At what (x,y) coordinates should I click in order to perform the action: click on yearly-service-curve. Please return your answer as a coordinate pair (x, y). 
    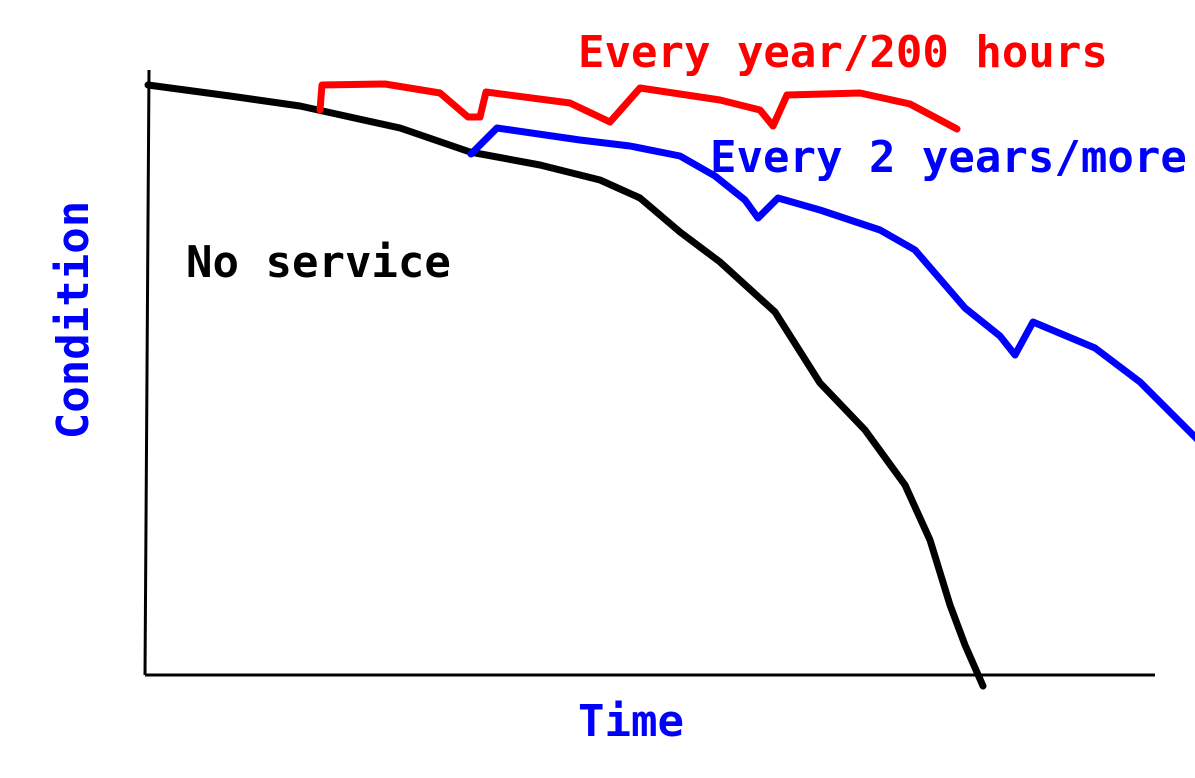
    Looking at the image, I should click on (638, 106).